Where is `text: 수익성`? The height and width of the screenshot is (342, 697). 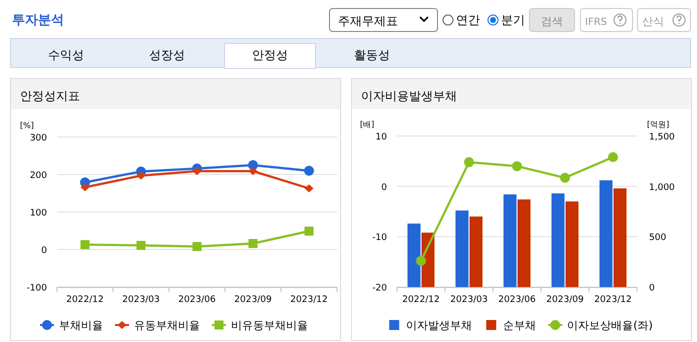
text: 수익성 is located at coordinates (66, 55).